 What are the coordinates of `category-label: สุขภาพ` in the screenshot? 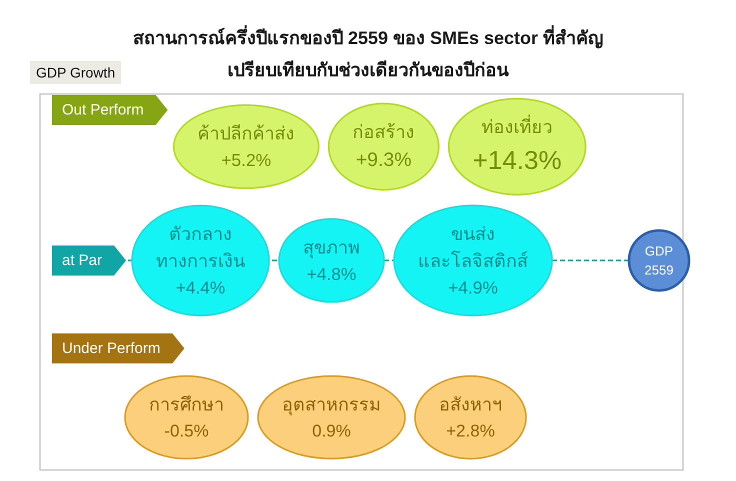 It's located at (331, 247).